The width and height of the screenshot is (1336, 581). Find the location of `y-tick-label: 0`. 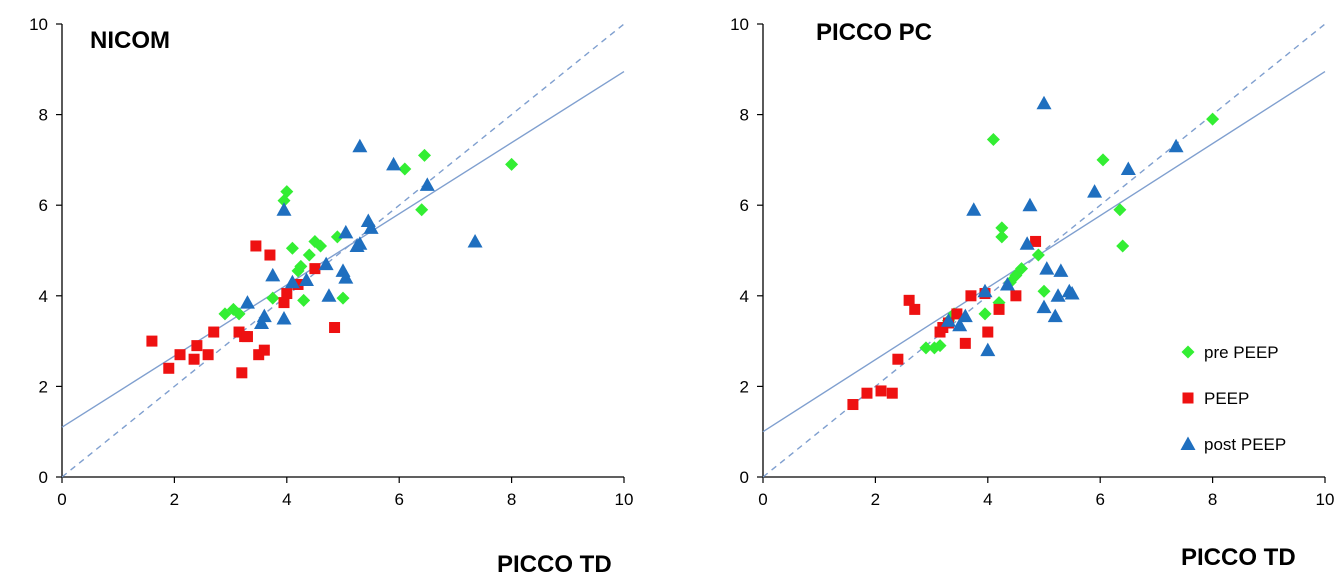

y-tick-label: 0 is located at coordinates (744, 477).